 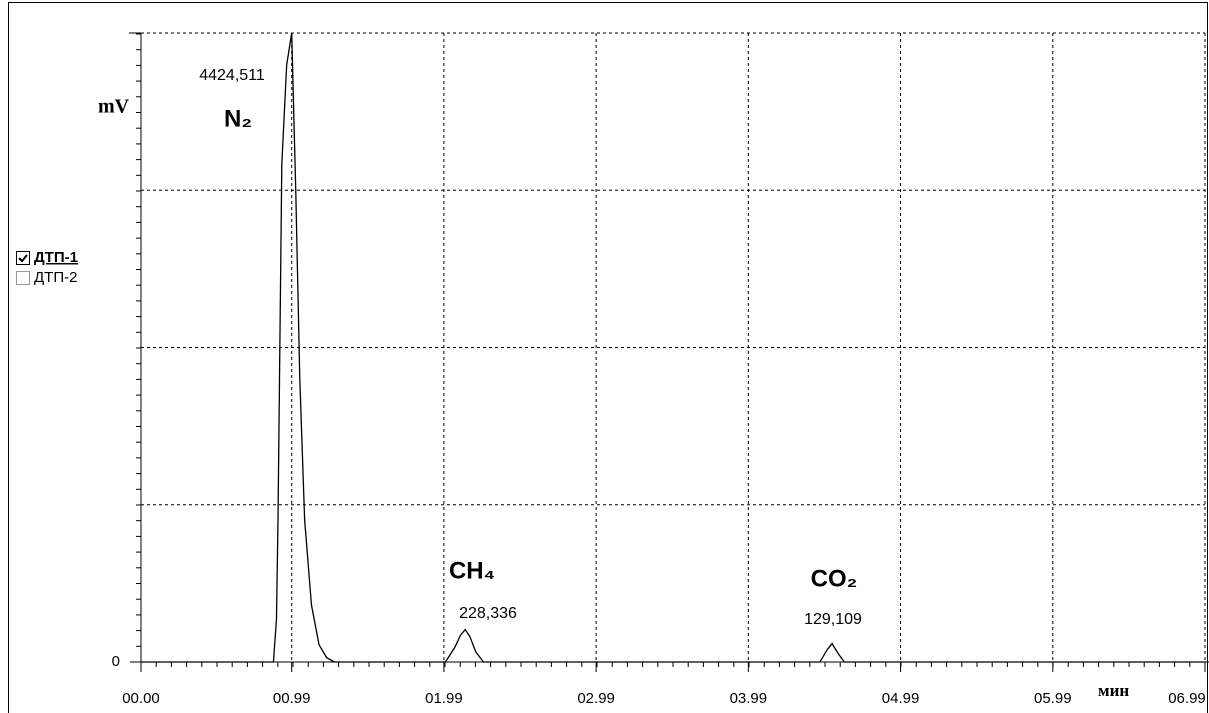 I want to click on peak-annotation: 4424,511, so click(x=232, y=75).